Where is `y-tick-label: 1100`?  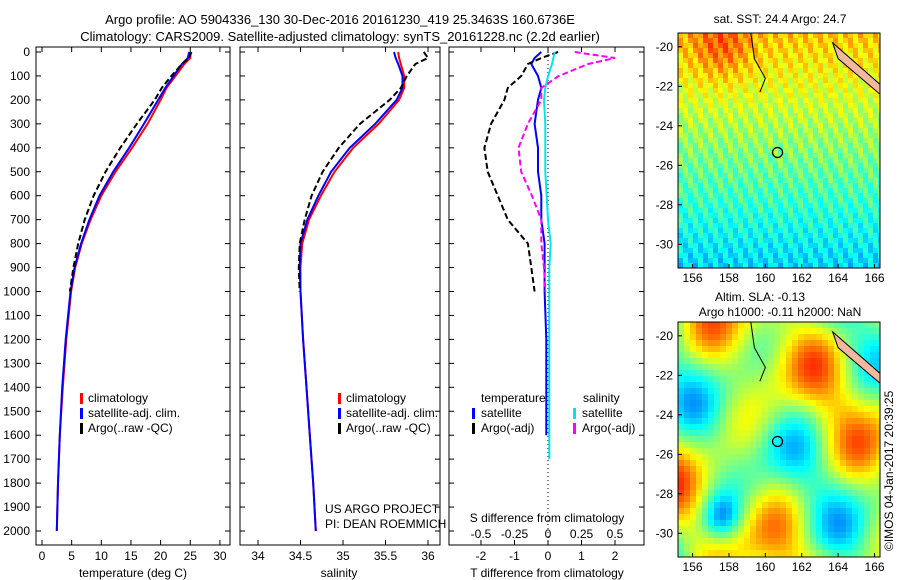
y-tick-label: 1100 is located at coordinates (17, 315).